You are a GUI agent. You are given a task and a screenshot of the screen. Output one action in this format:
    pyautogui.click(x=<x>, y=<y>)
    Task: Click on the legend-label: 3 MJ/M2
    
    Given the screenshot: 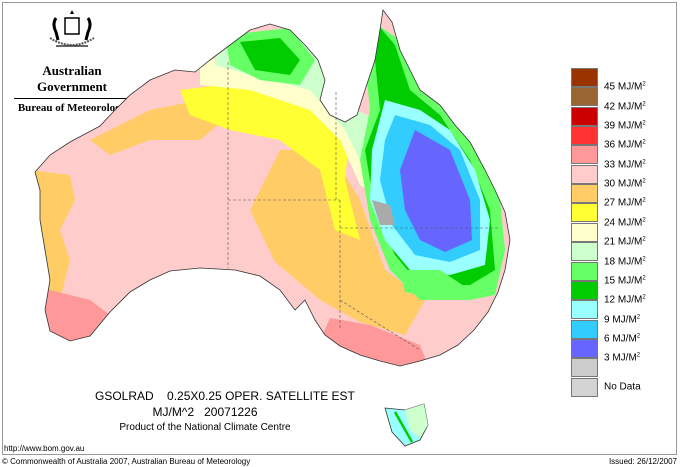 What is the action you would take?
    pyautogui.click(x=622, y=358)
    